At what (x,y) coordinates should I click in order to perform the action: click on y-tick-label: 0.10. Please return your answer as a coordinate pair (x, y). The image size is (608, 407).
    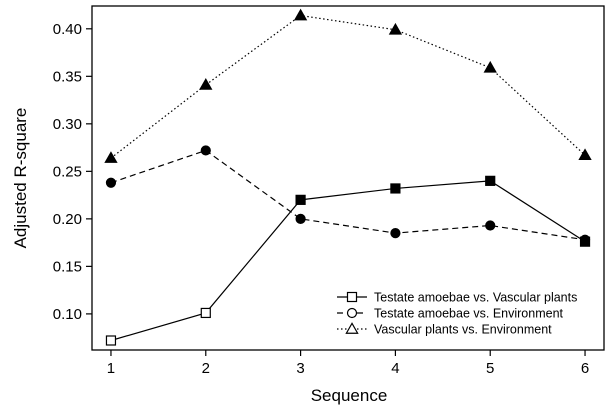
    Looking at the image, I should click on (67, 314).